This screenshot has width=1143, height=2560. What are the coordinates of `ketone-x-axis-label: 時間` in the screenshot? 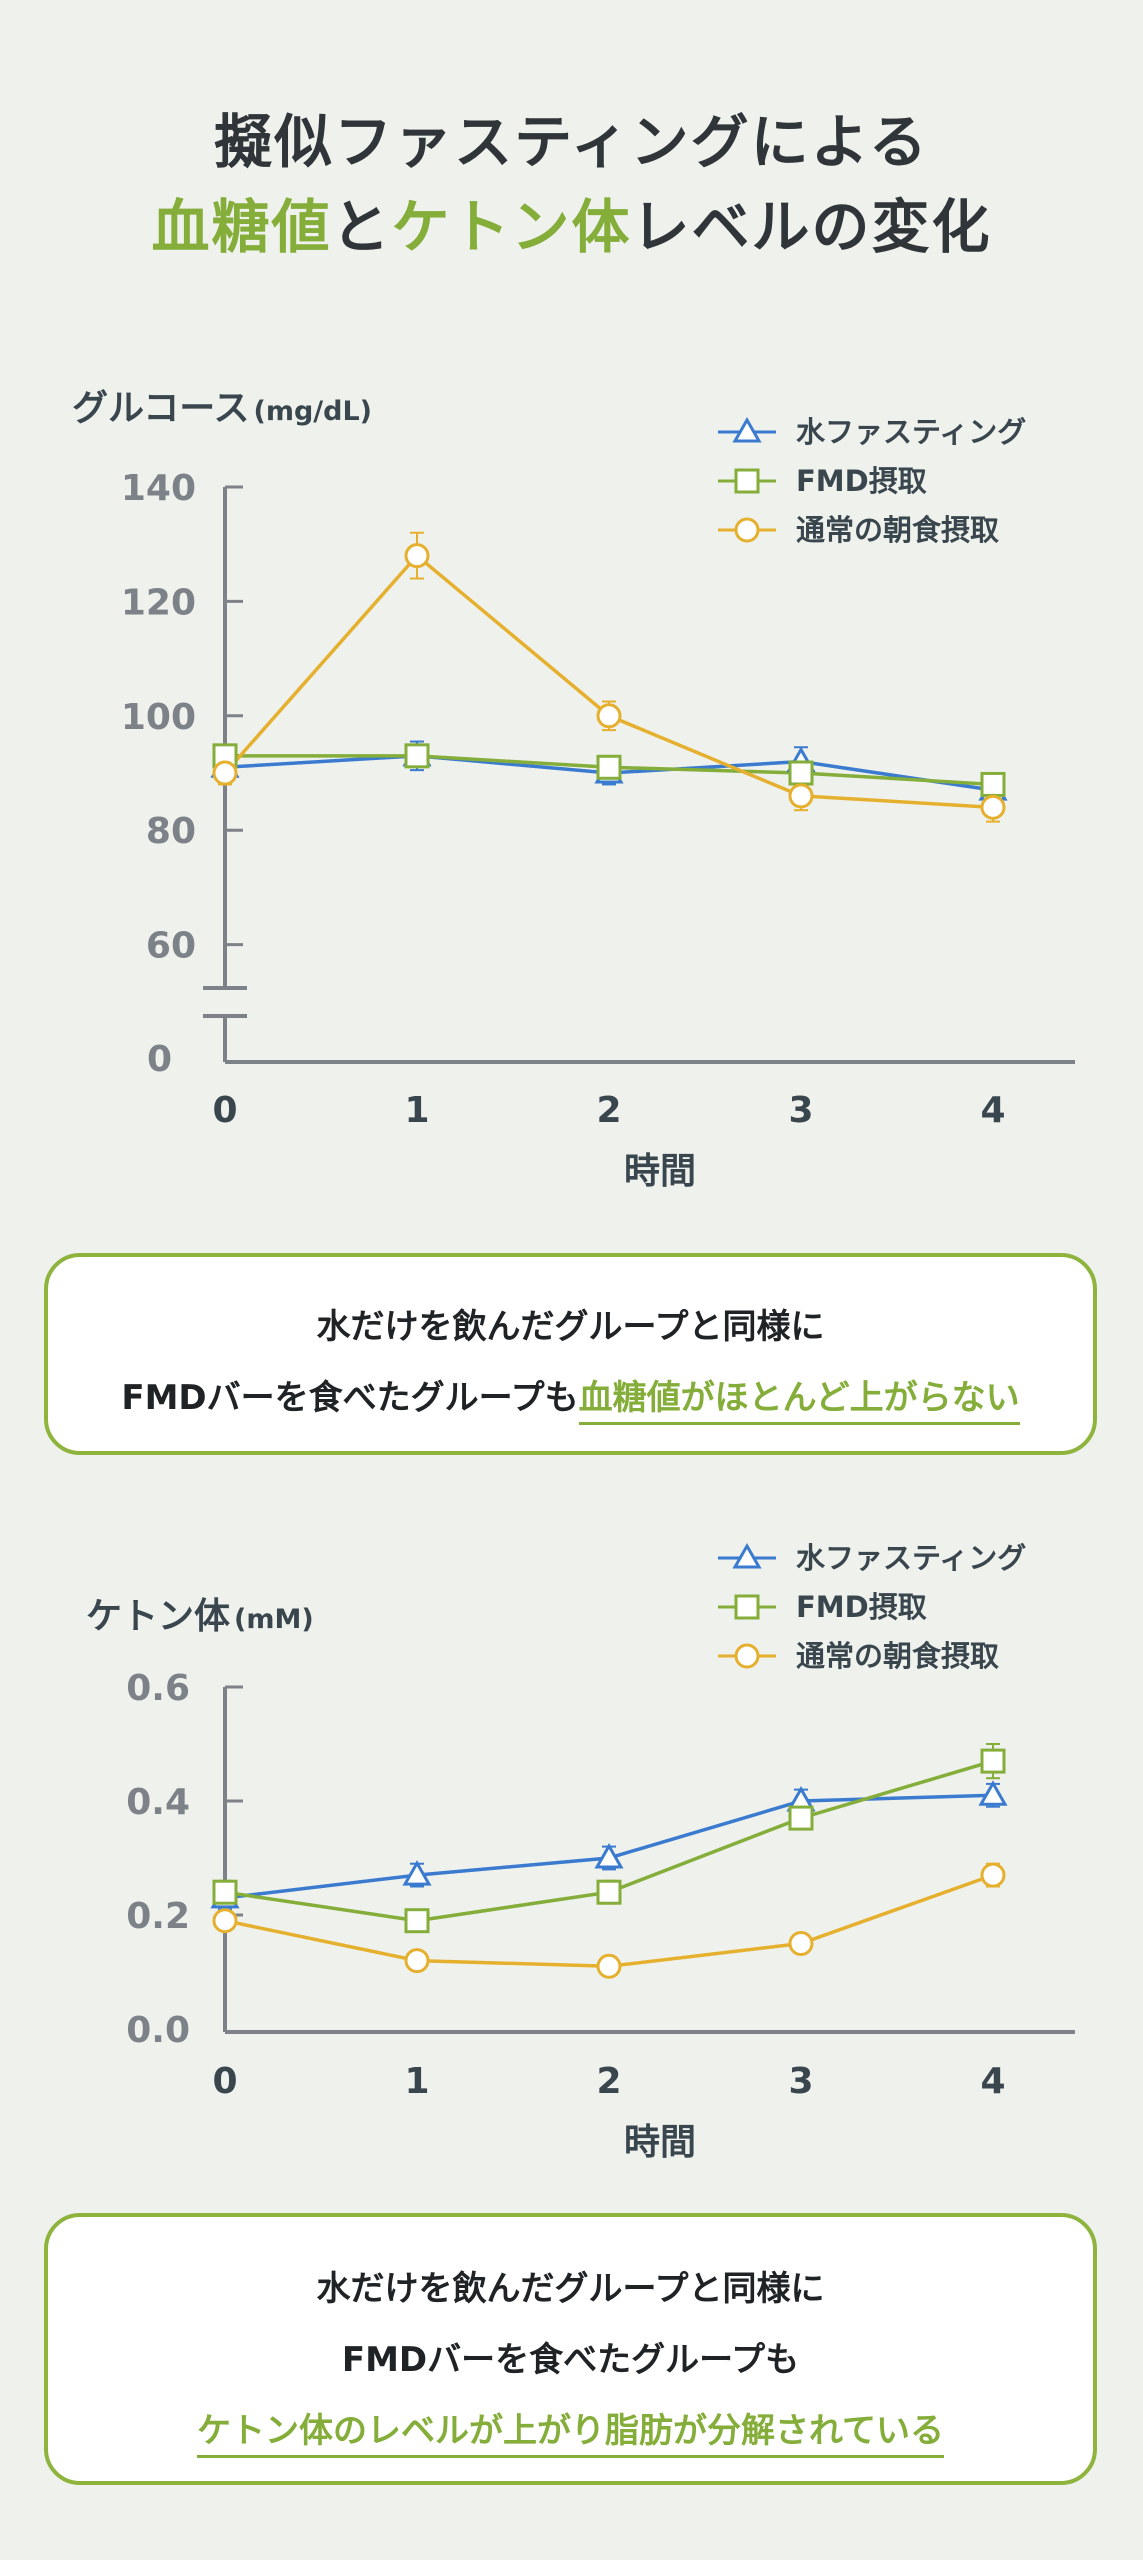 It's located at (660, 2142).